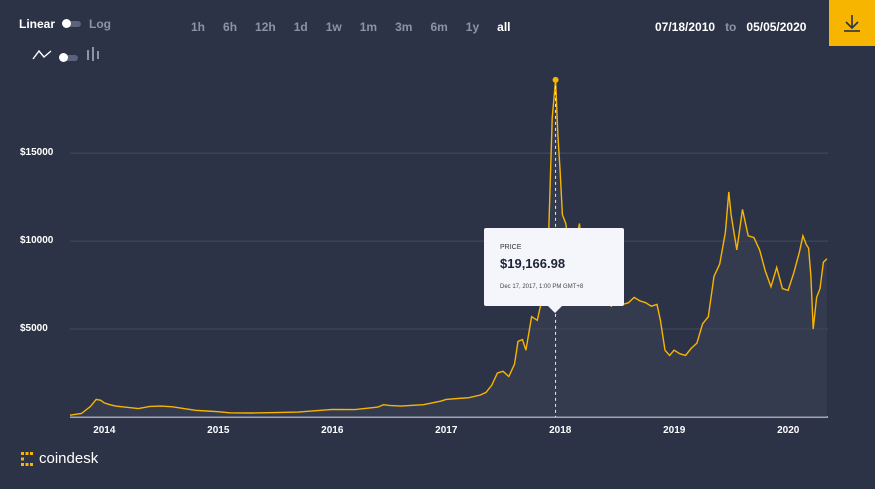 The height and width of the screenshot is (489, 875). What do you see at coordinates (72, 23) in the screenshot?
I see `scale-switch` at bounding box center [72, 23].